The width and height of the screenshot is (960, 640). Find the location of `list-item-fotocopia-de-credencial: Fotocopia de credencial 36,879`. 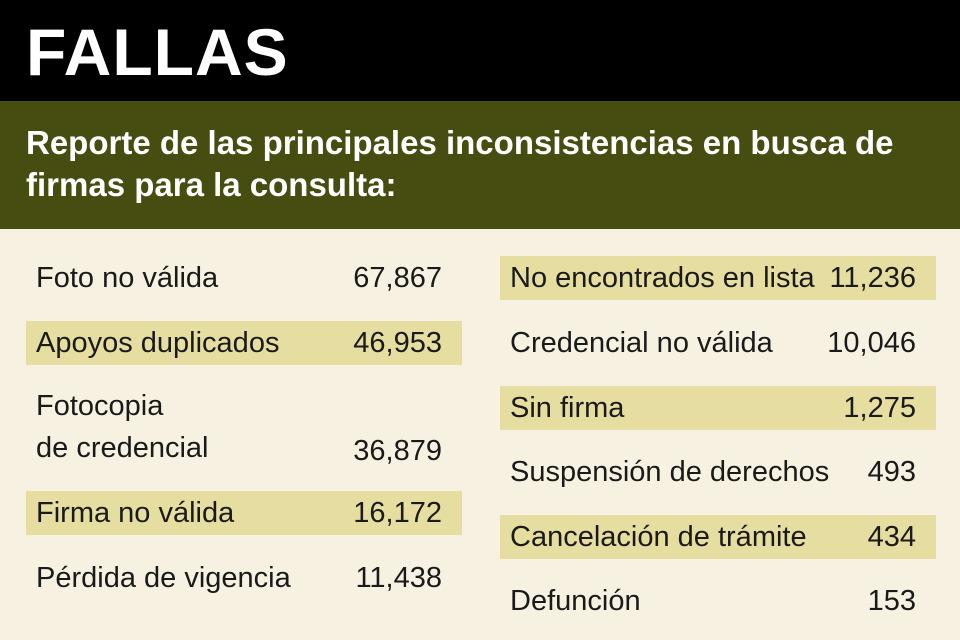

list-item-fotocopia-de-credencial: Fotocopia de credencial 36,879 is located at coordinates (244, 429).